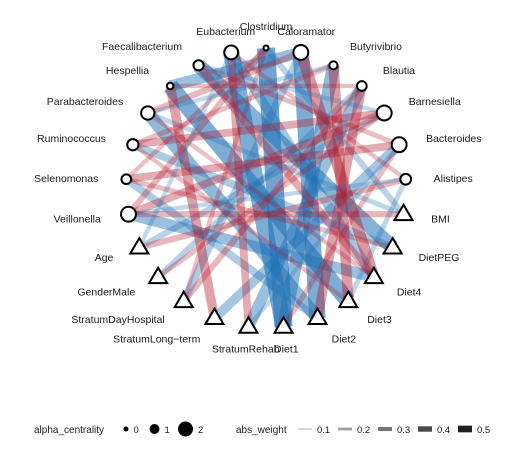 The height and width of the screenshot is (451, 532). What do you see at coordinates (251, 245) in the screenshot?
I see `edge-veillonella-diet4` at bounding box center [251, 245].